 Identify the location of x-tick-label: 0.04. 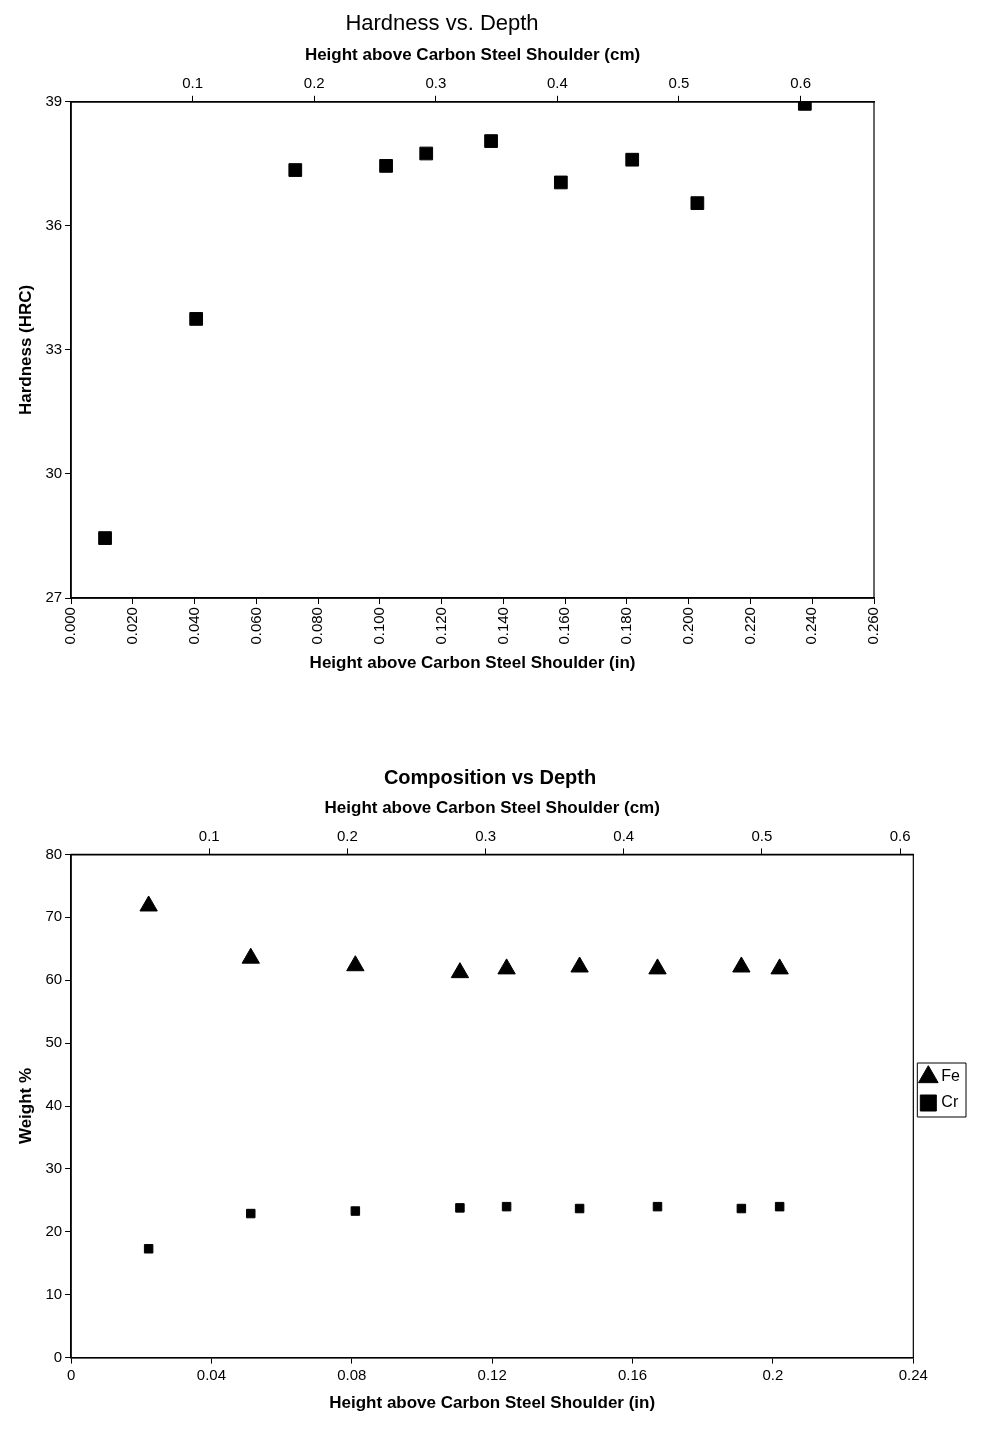
(211, 1374).